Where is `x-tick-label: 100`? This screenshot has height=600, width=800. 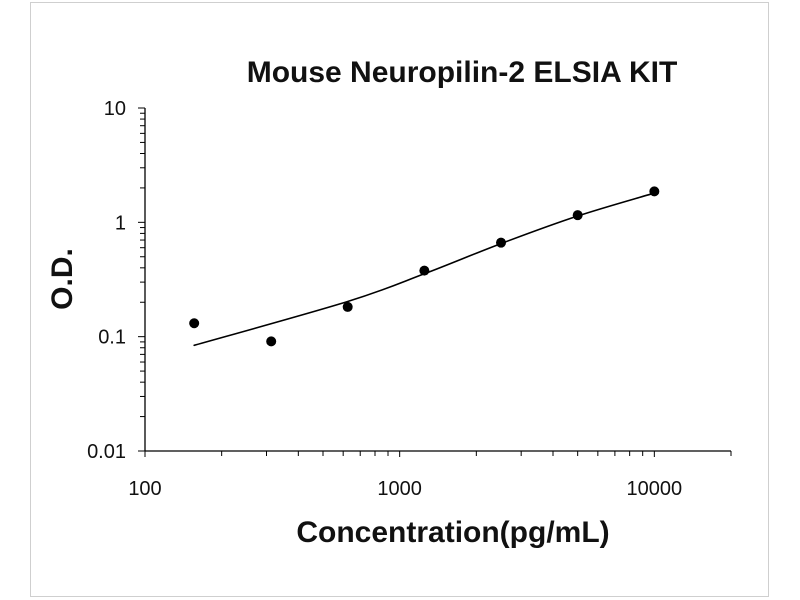 x-tick-label: 100 is located at coordinates (144, 489).